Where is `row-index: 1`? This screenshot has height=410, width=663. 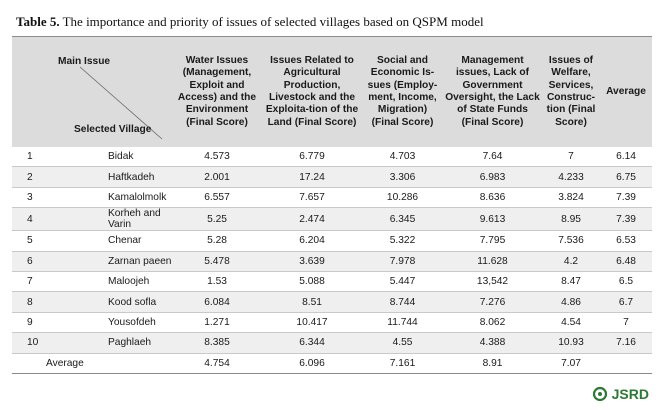 row-index: 1 is located at coordinates (34, 157).